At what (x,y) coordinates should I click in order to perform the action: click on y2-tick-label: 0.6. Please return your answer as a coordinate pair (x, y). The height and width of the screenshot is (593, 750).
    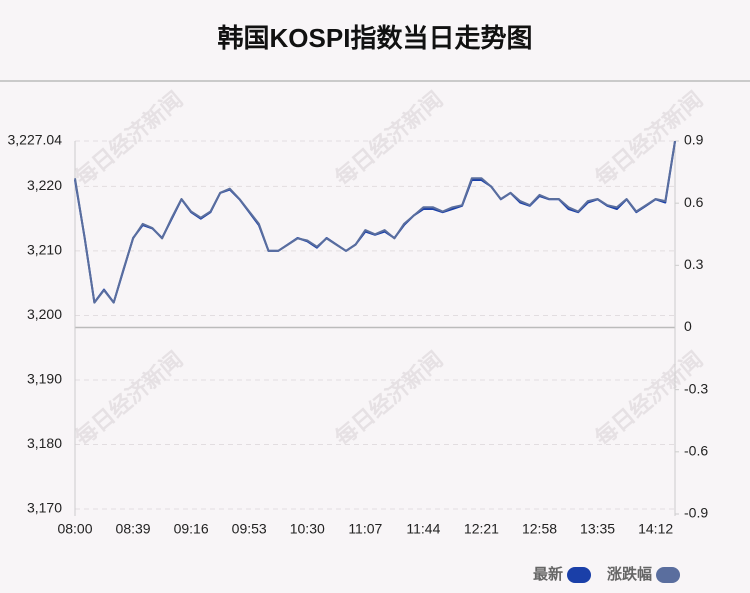
    Looking at the image, I should click on (694, 202).